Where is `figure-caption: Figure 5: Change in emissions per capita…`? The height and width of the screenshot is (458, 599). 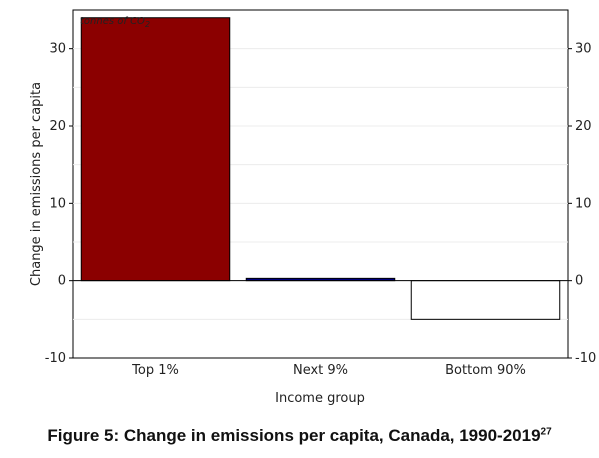
figure-caption: Figure 5: Change in emissions per capita… is located at coordinates (299, 436).